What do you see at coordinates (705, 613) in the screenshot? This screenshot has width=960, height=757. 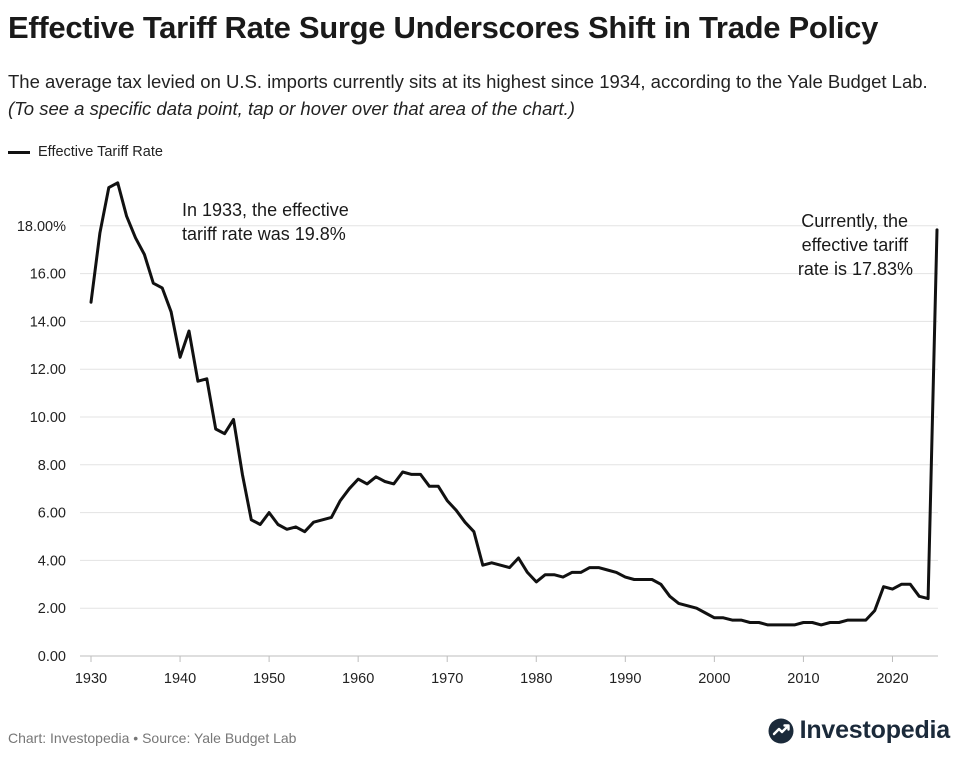 I see `data-point: 1999: 1.8%` at bounding box center [705, 613].